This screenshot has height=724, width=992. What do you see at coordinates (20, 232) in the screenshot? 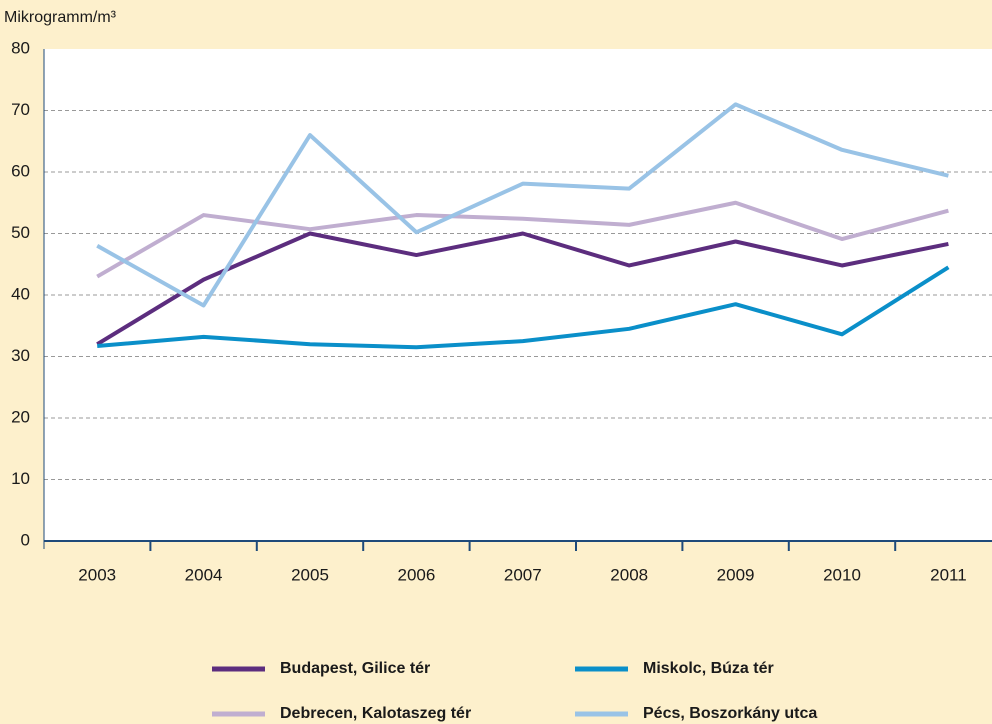
I see `y-tick-label: 50` at bounding box center [20, 232].